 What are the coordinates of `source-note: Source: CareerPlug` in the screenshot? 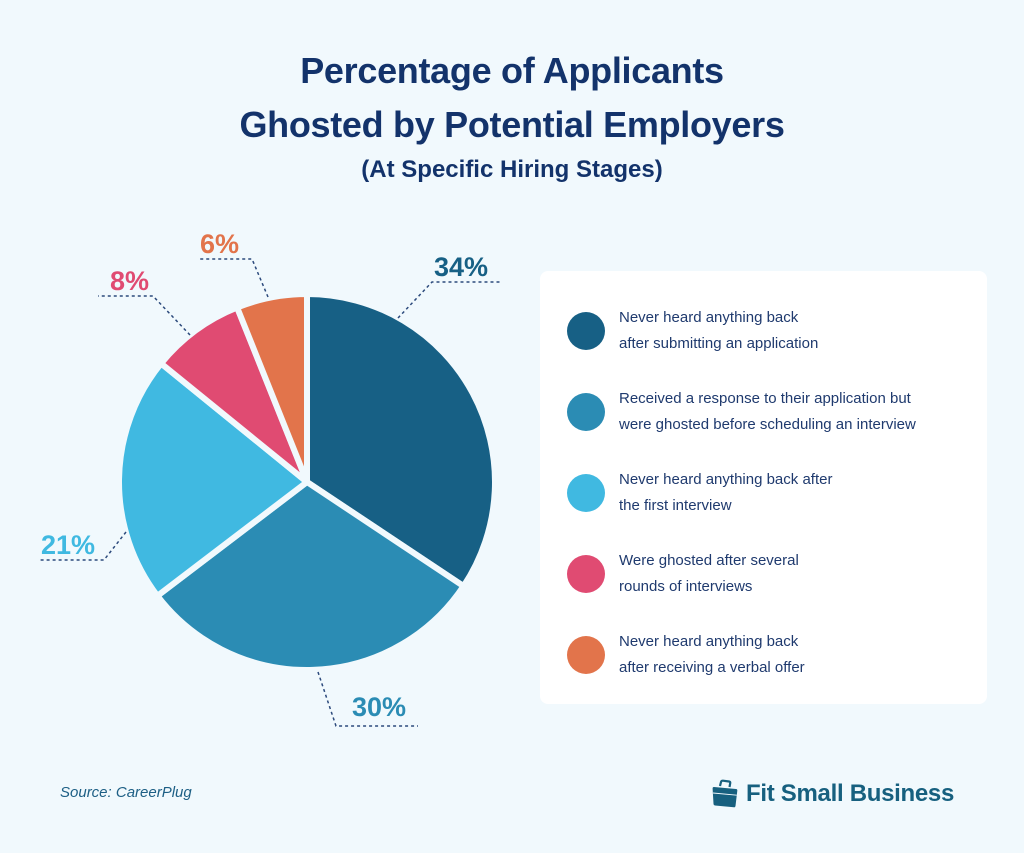 It's located at (126, 792).